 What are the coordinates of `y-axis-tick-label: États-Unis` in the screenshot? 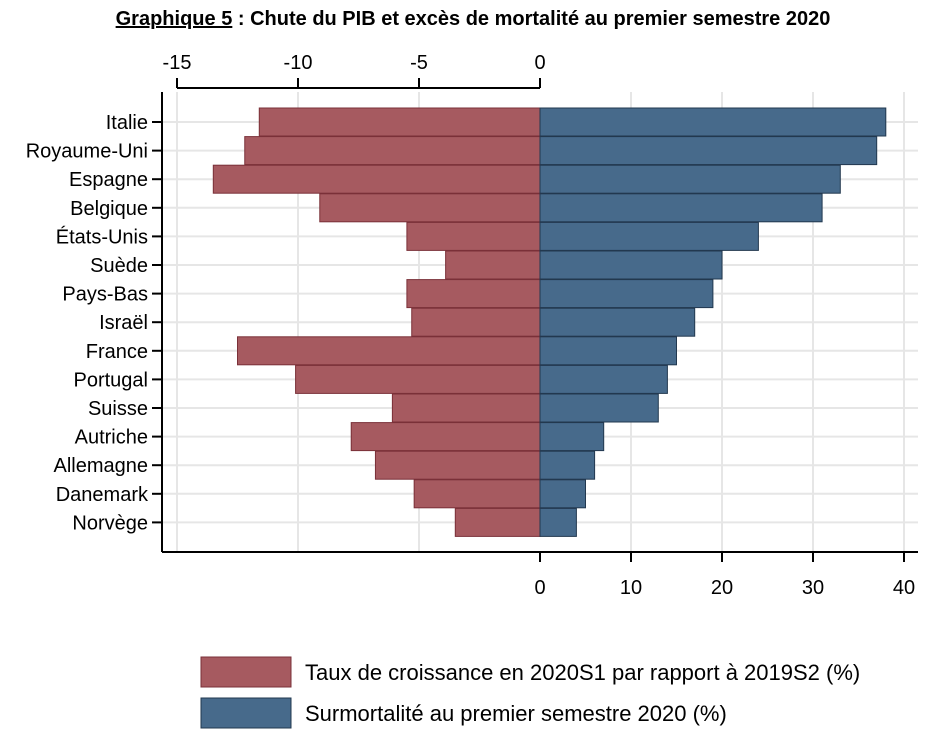 It's located at (102, 236).